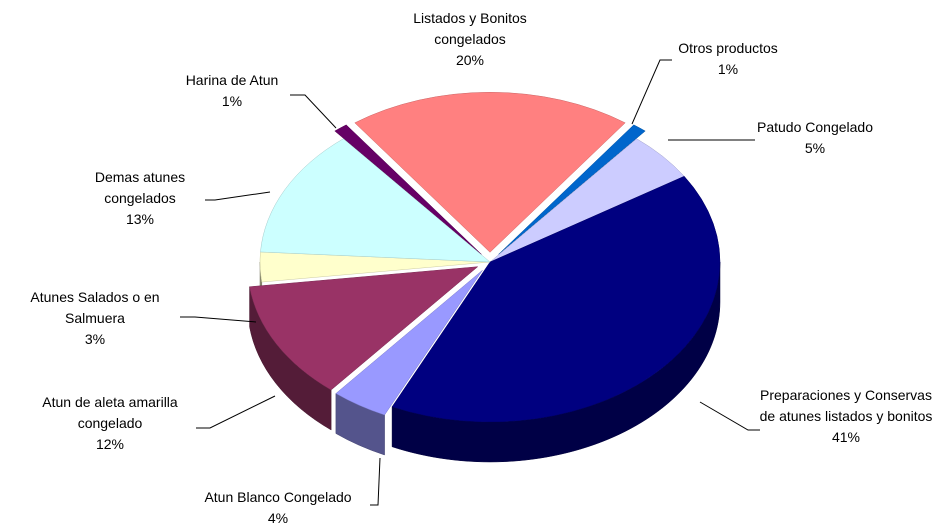  Describe the element at coordinates (278, 507) in the screenshot. I see `data-label: Atun Blanco Congelado 4%` at that location.